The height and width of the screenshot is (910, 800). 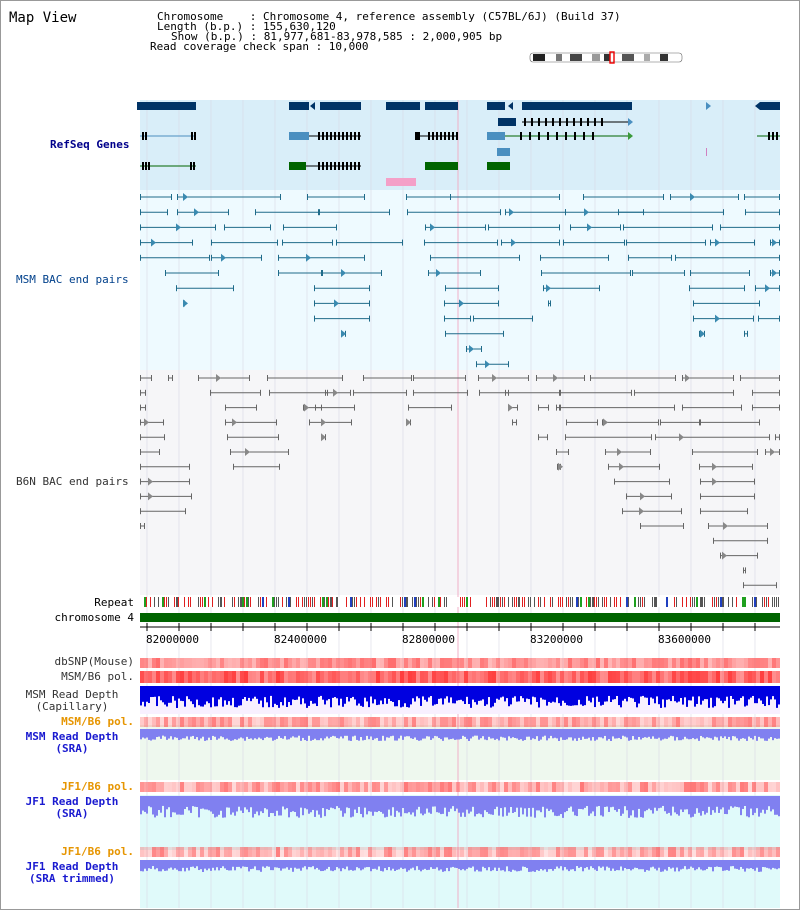 I want to click on track-label-msm-bac: MSM BAC end pairs, so click(x=72, y=279).